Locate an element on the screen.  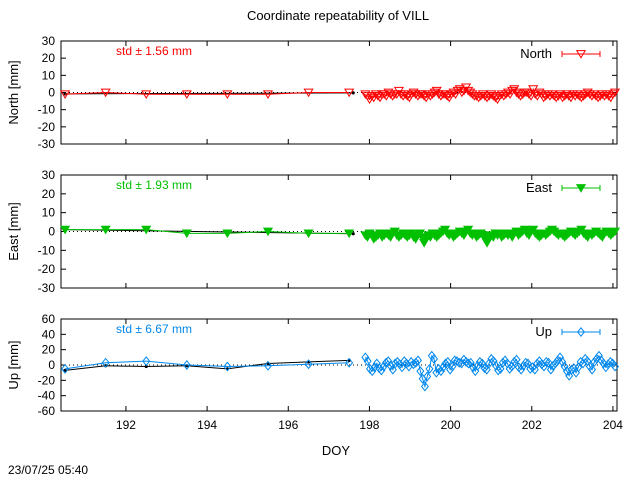
up-legend-label: Up is located at coordinates (543, 331).